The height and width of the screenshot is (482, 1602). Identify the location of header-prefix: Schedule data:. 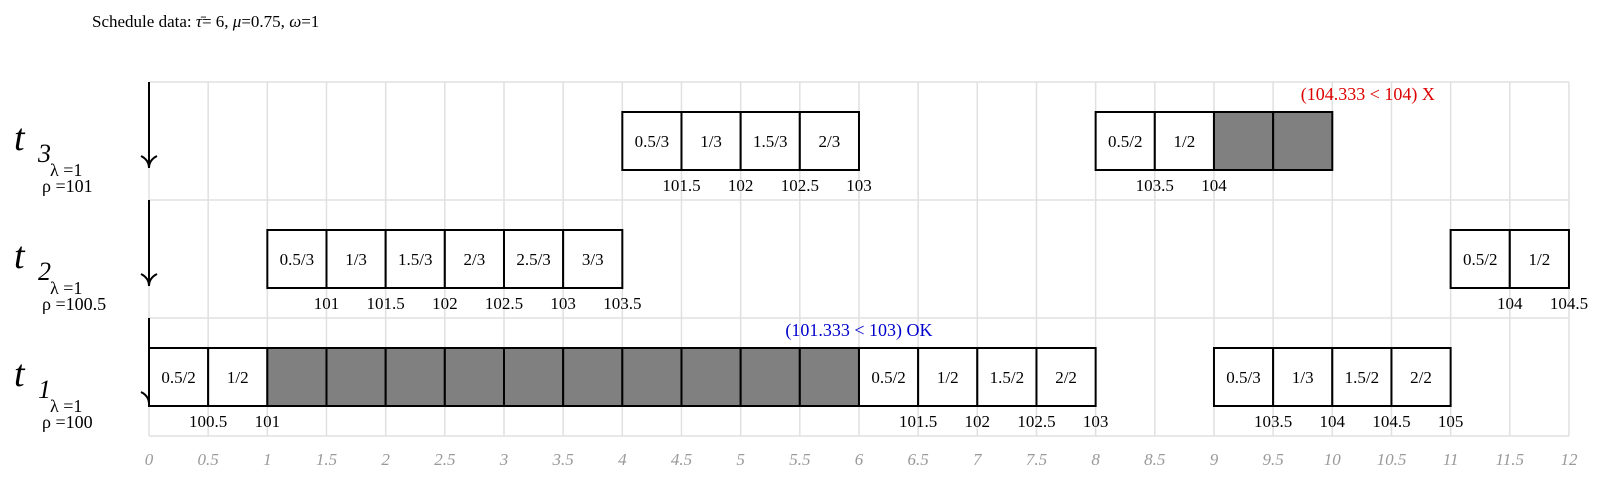
(142, 21).